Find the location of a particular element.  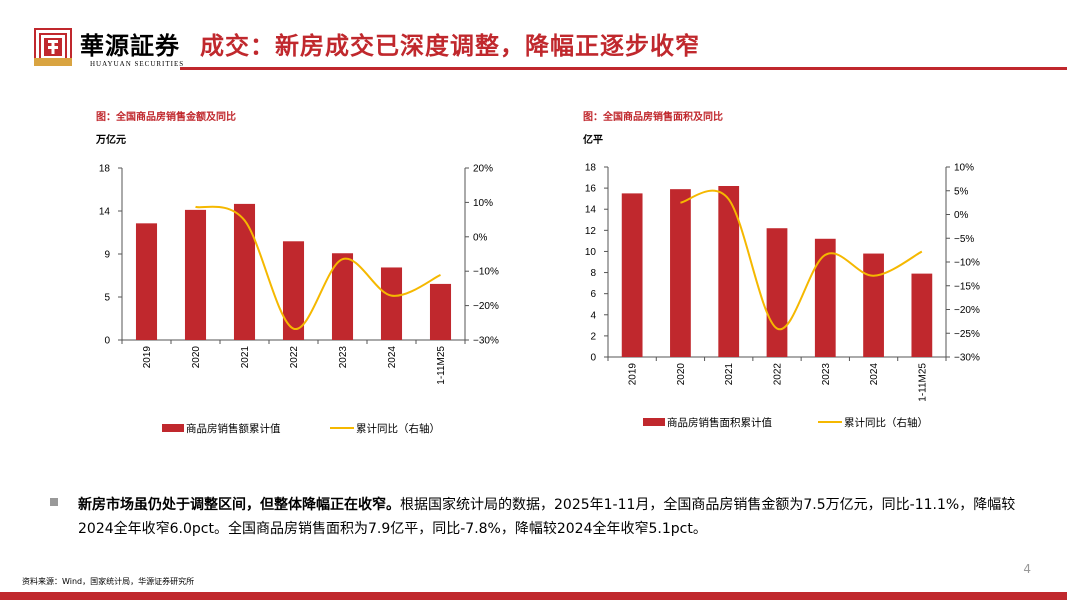

left-tick-label: 12 is located at coordinates (591, 231).